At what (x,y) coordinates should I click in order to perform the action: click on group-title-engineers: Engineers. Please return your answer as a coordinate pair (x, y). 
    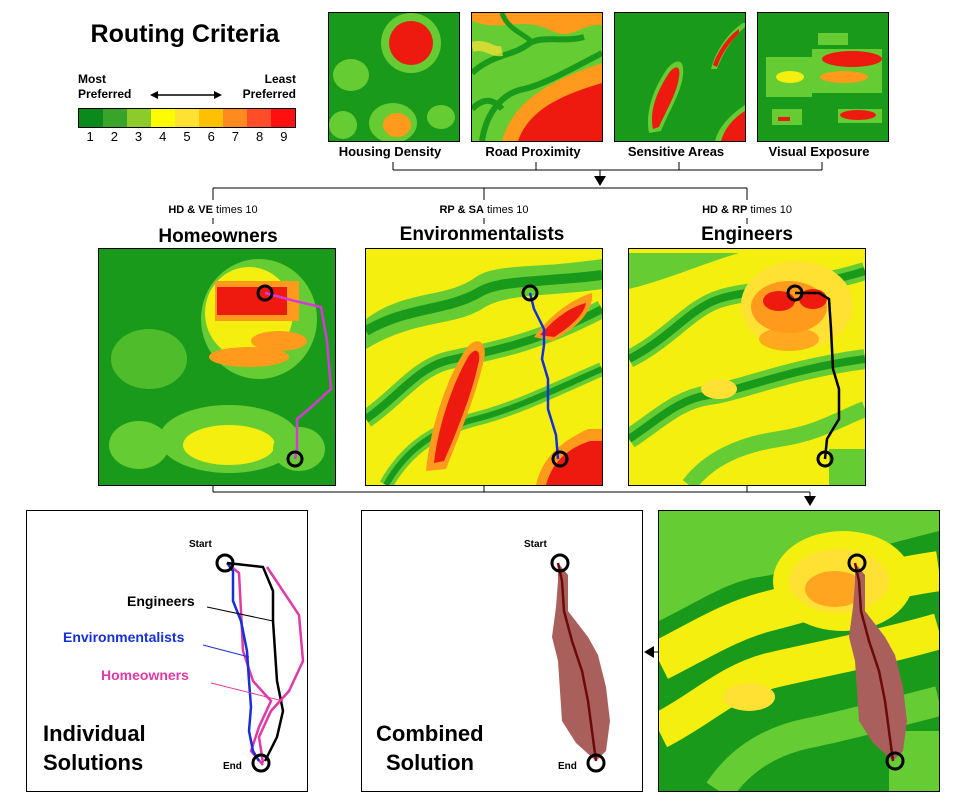
    Looking at the image, I should click on (747, 234).